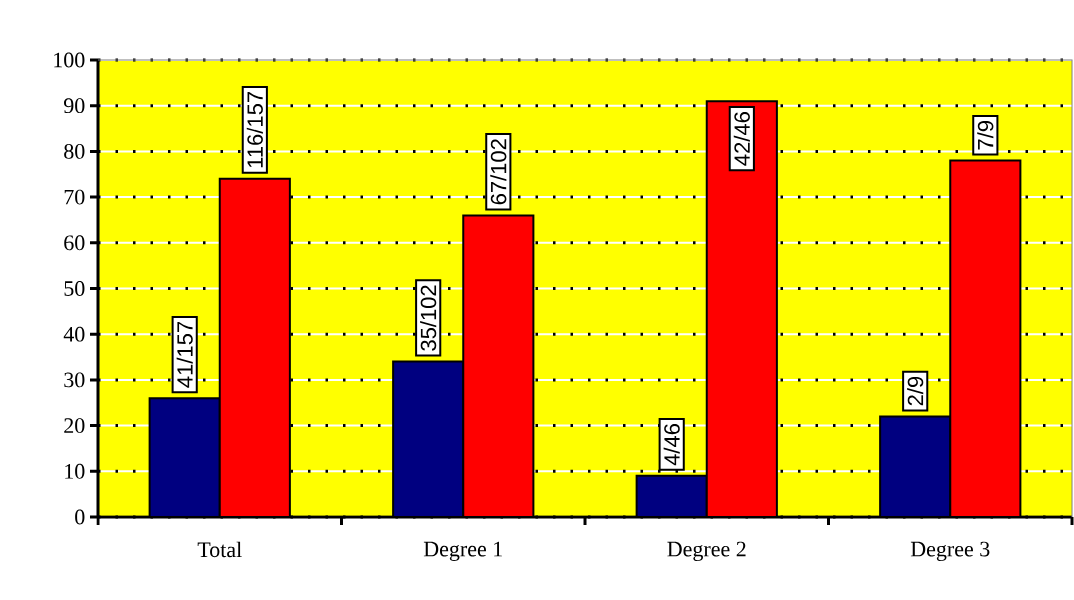 The image size is (1074, 600). I want to click on y-tick-label: 80, so click(74, 151).